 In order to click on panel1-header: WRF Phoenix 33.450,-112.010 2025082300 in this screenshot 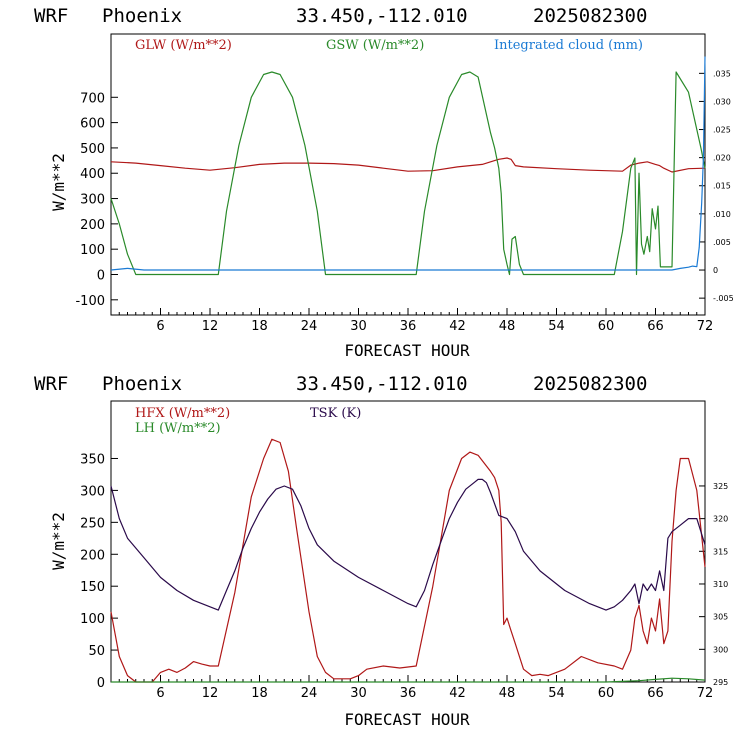, I will do `click(340, 16)`.